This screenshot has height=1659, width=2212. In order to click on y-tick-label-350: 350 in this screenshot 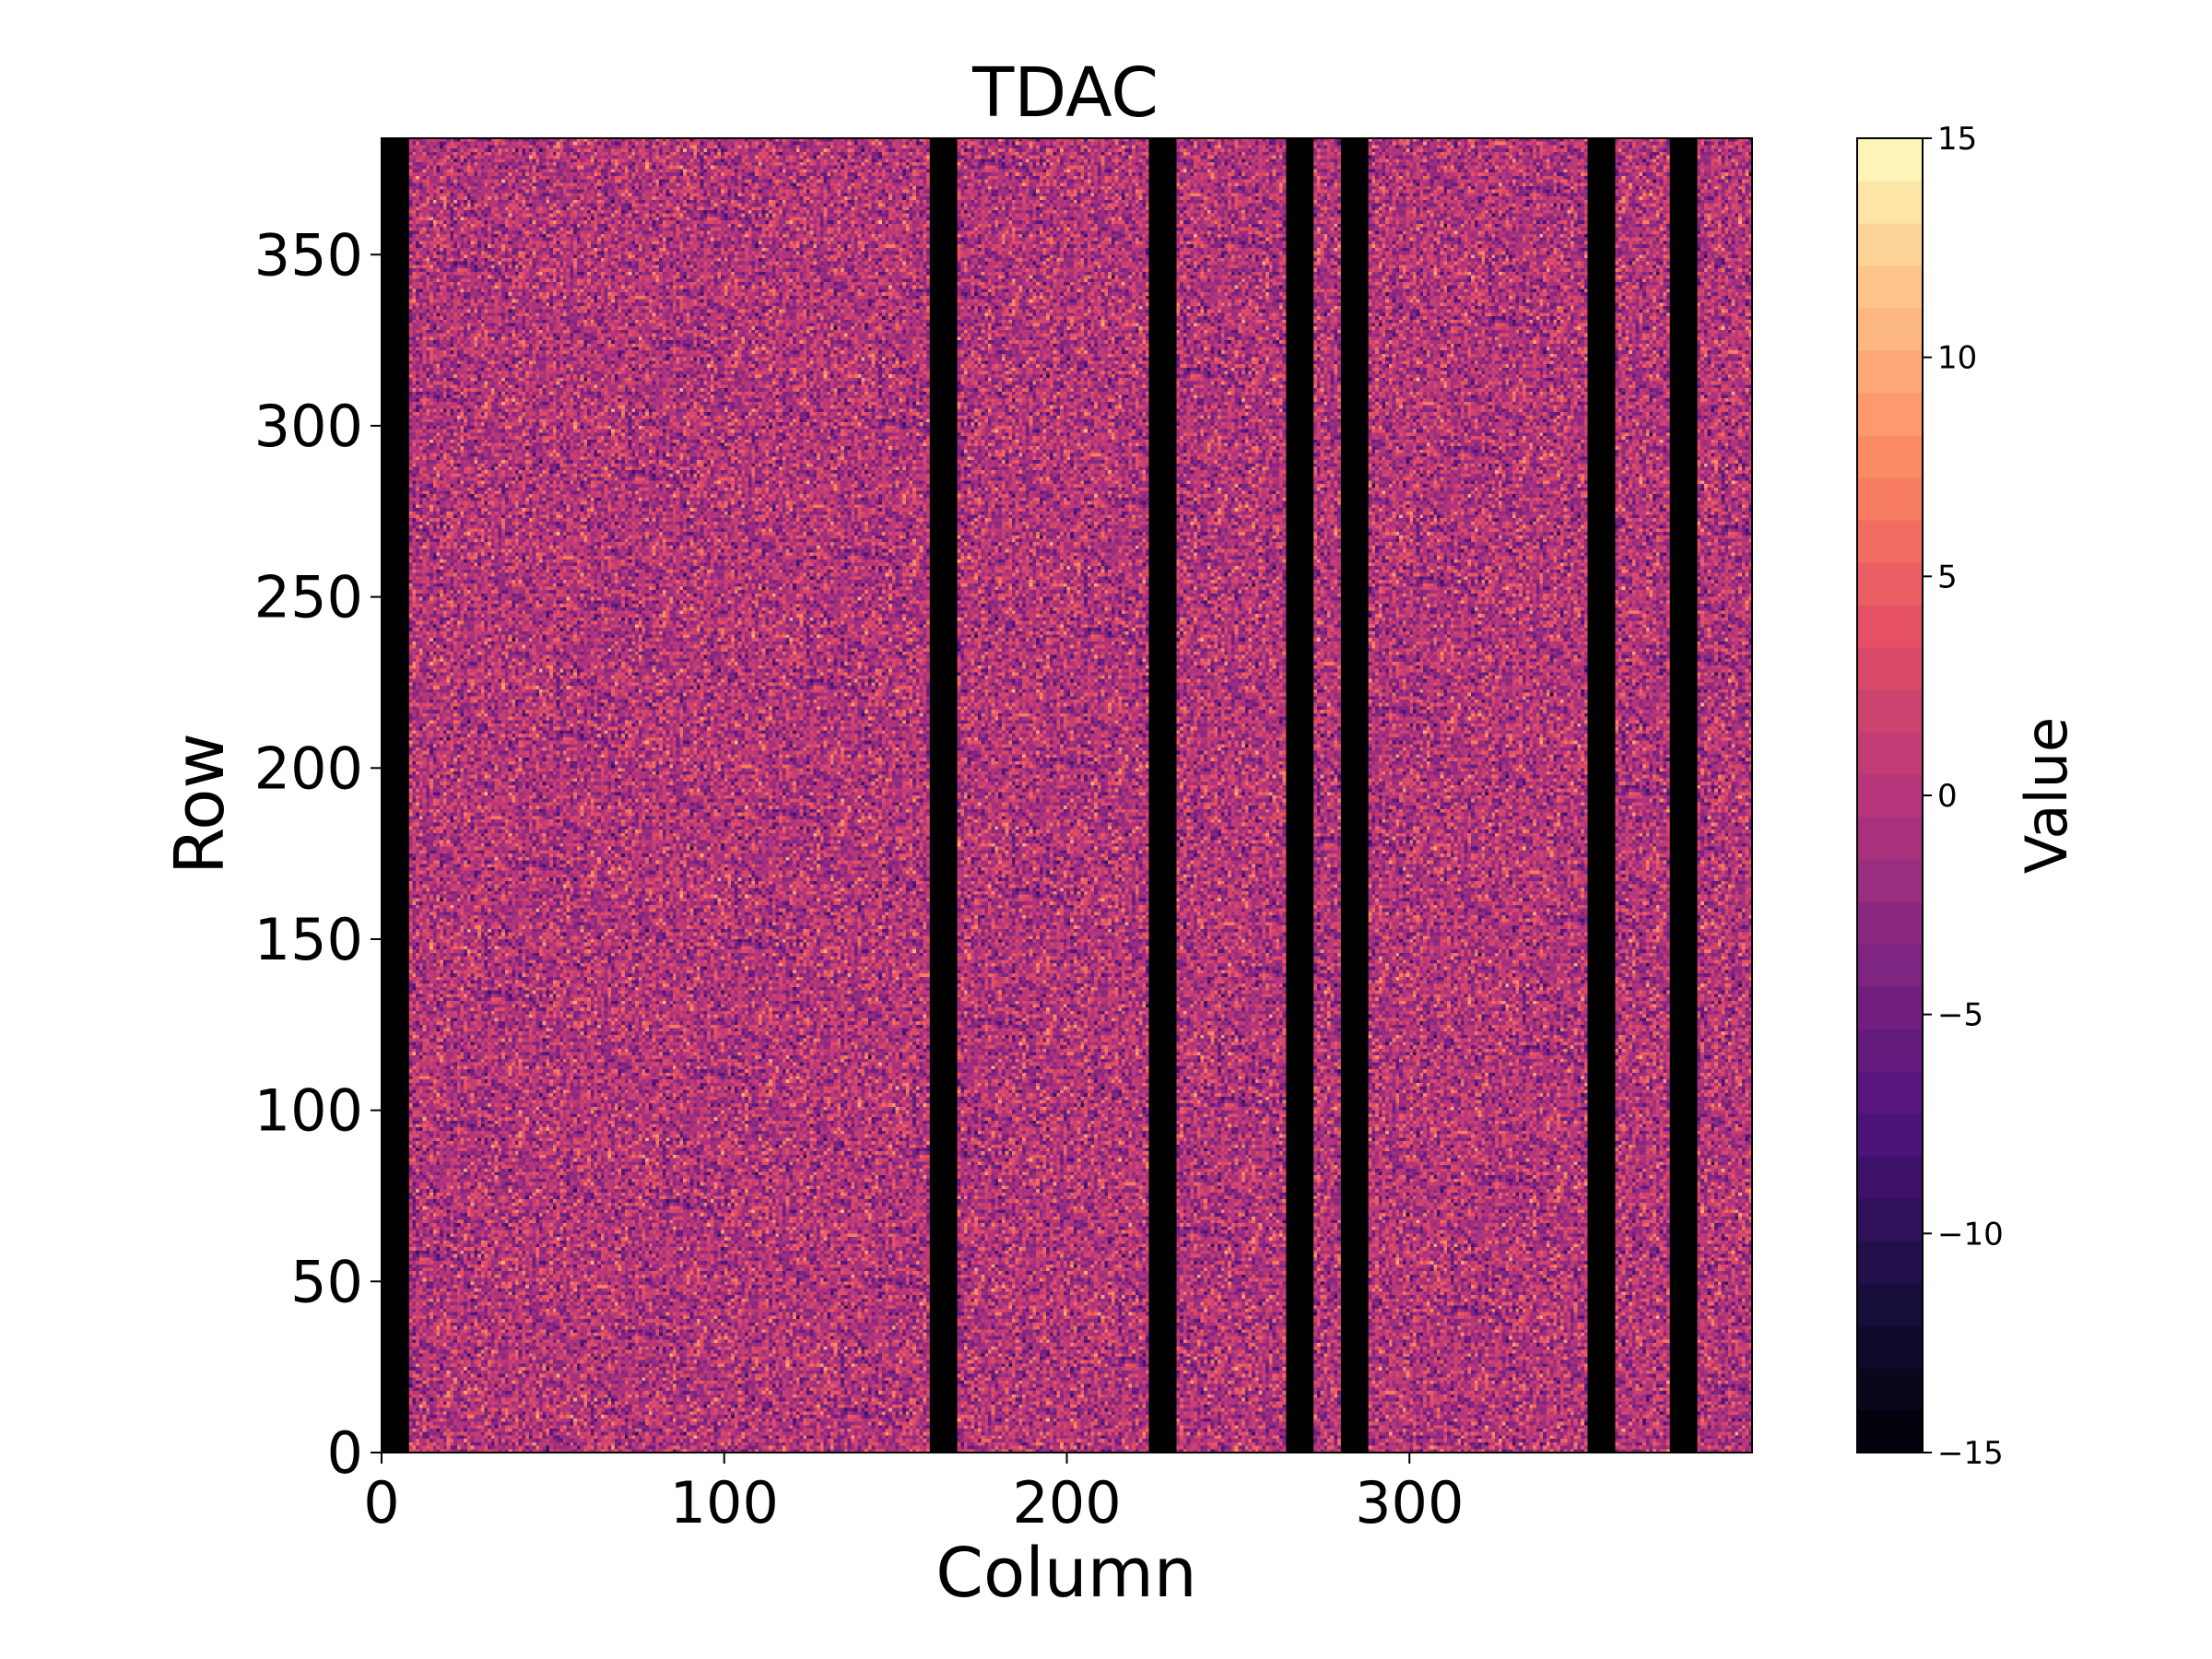, I will do `click(308, 254)`.